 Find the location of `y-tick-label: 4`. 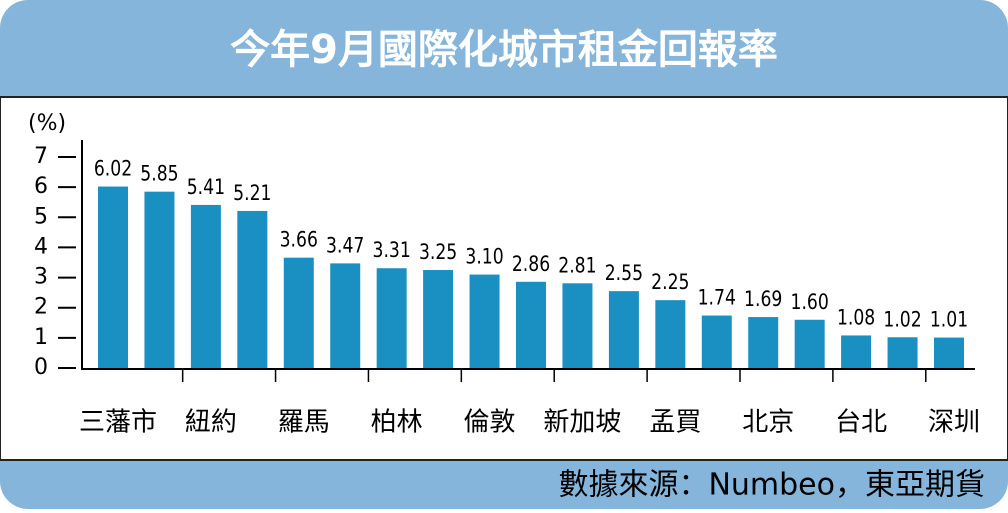

y-tick-label: 4 is located at coordinates (41, 246).